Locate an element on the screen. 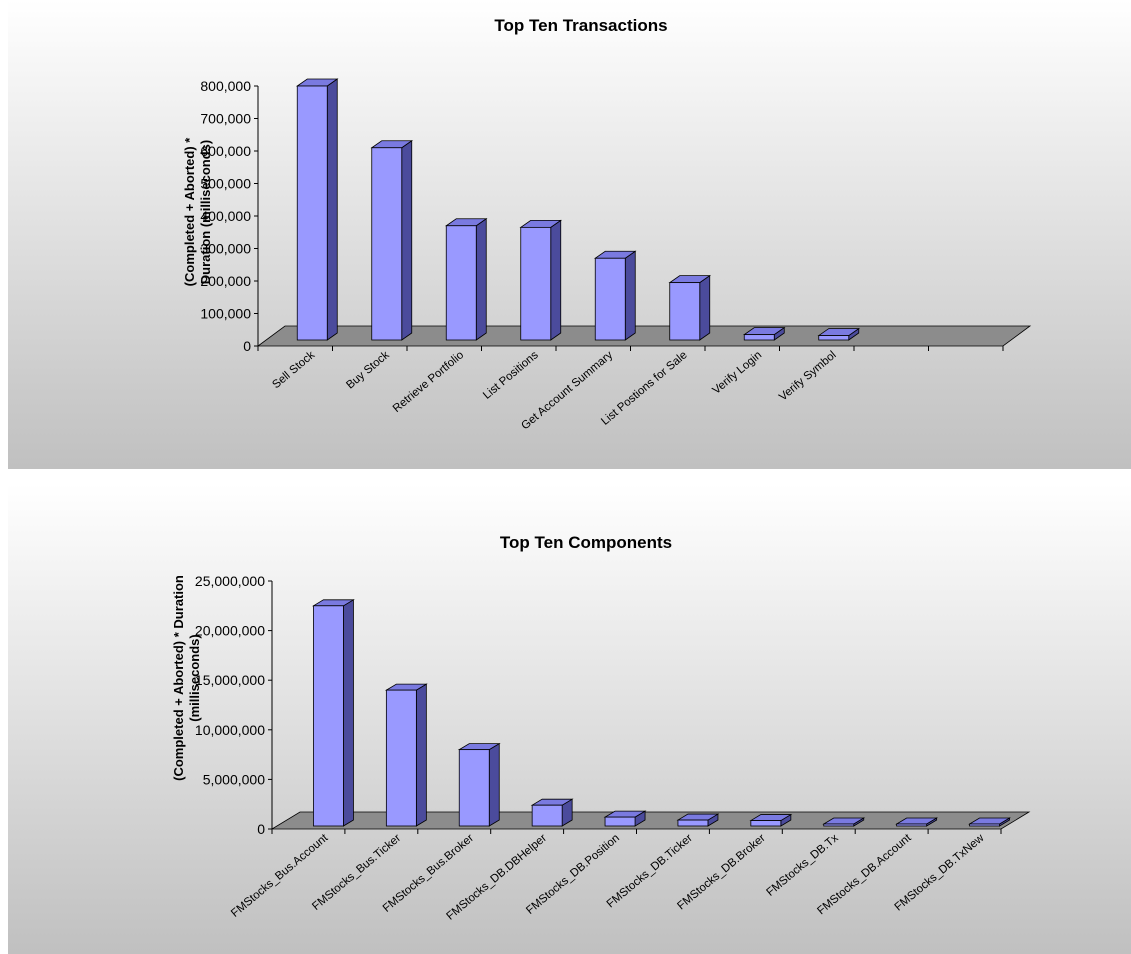 The height and width of the screenshot is (954, 1131). y-tick-label: 200,000 is located at coordinates (225, 281).